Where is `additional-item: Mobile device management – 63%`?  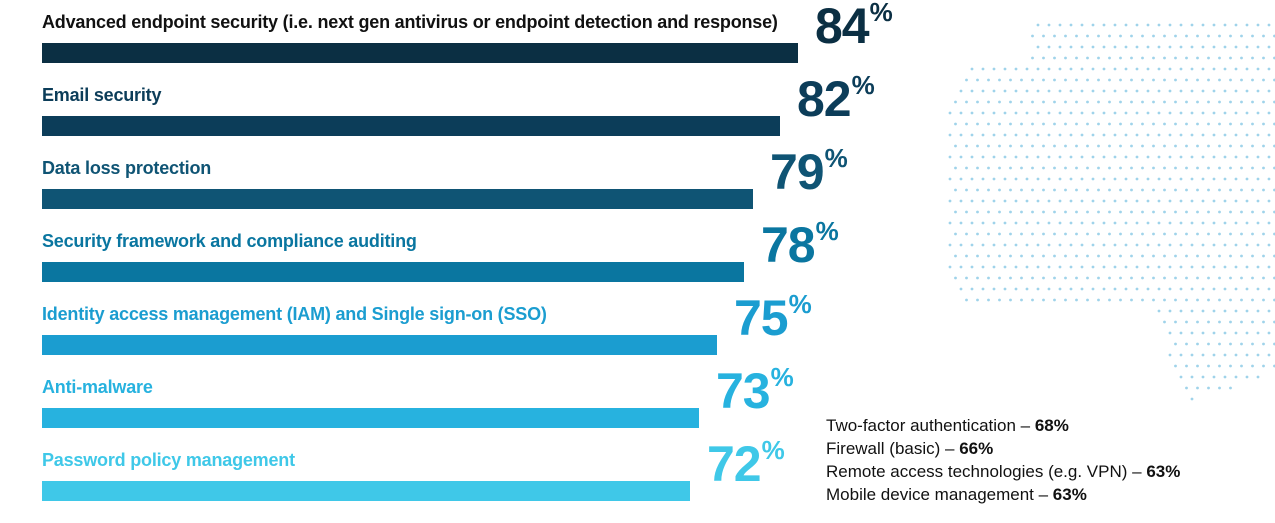
additional-item: Mobile device management – 63% is located at coordinates (1003, 494).